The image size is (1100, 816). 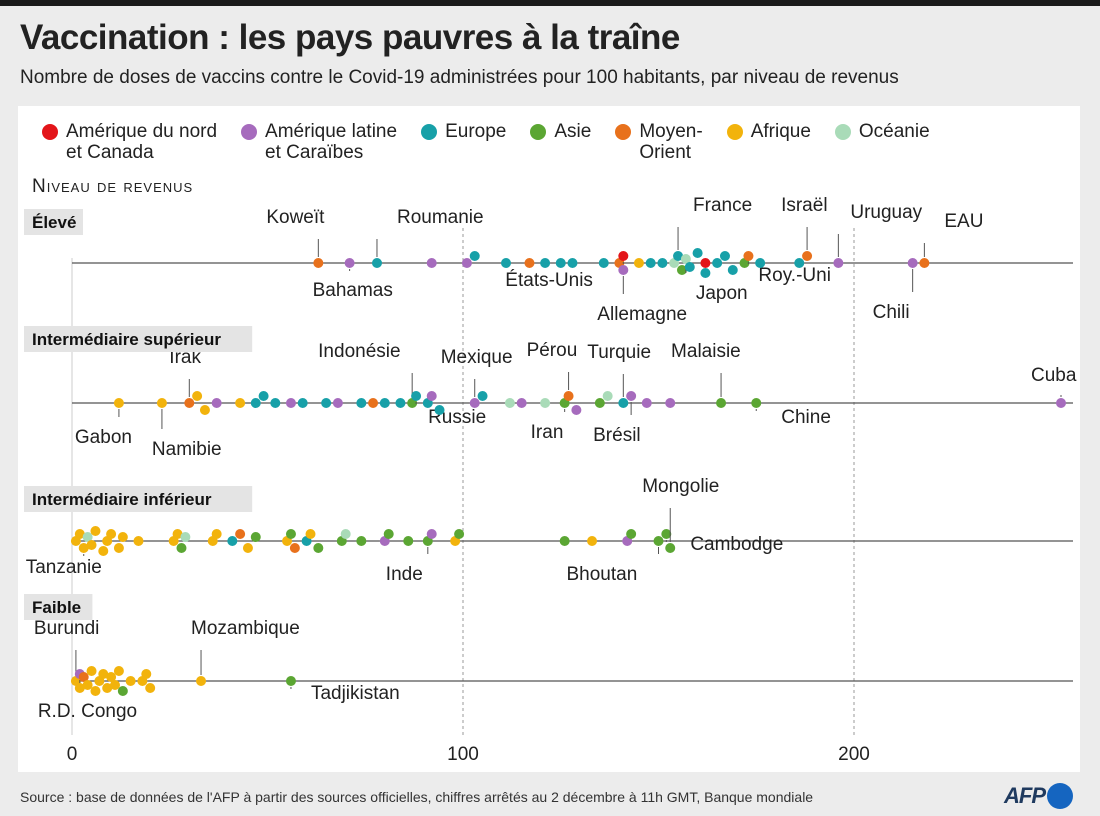 What do you see at coordinates (768, 142) in the screenshot?
I see `legend-item-afr: Afrique` at bounding box center [768, 142].